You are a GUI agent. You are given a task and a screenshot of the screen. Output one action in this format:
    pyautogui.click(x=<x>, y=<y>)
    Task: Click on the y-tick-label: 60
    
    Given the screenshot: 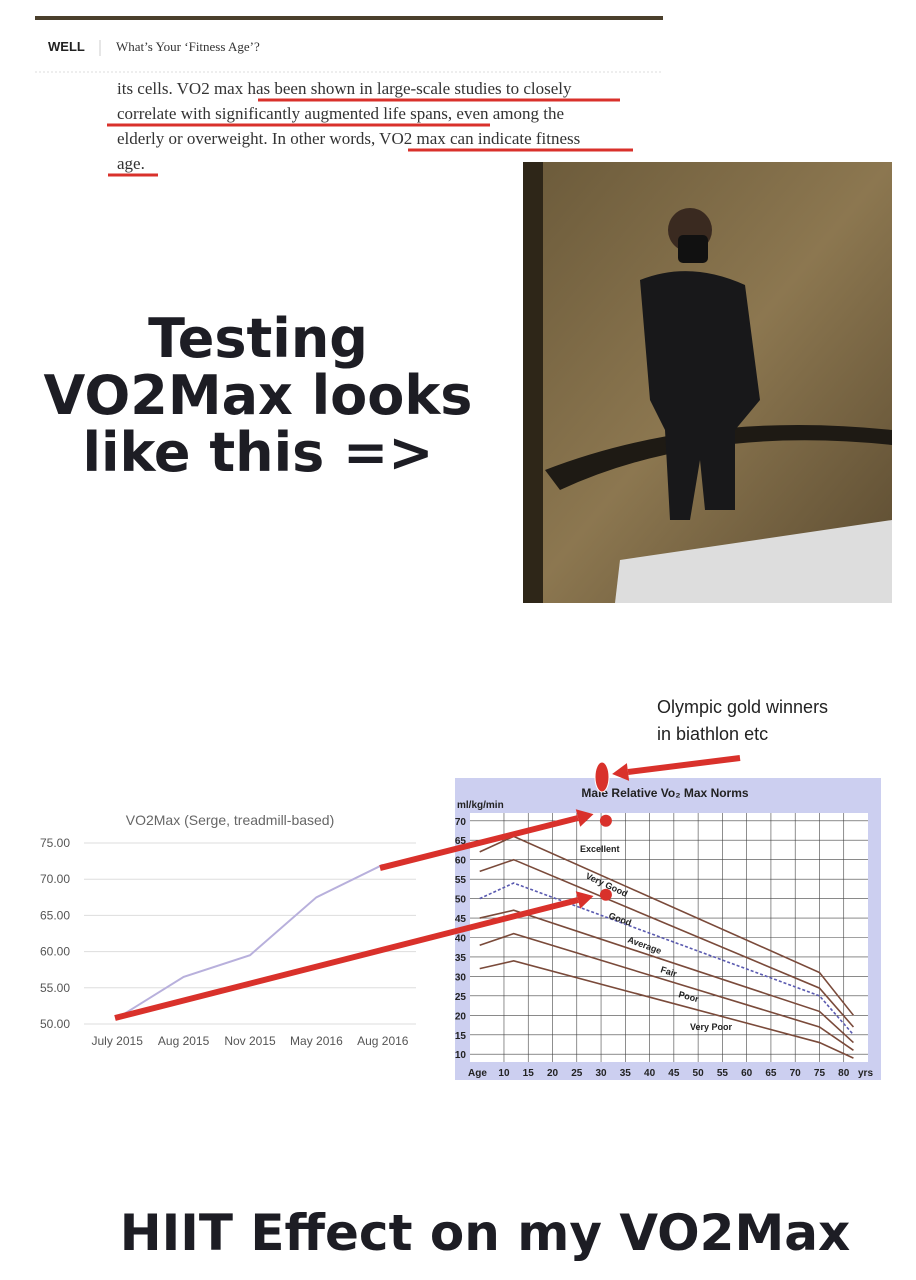 What is the action you would take?
    pyautogui.click(x=461, y=861)
    